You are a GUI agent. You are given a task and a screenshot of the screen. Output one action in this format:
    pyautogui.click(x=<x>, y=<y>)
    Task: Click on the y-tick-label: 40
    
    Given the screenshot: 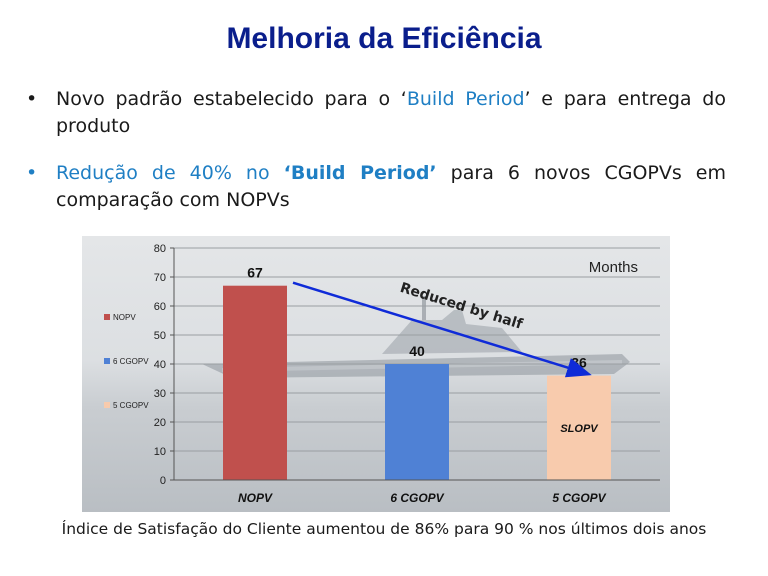 What is the action you would take?
    pyautogui.click(x=160, y=365)
    